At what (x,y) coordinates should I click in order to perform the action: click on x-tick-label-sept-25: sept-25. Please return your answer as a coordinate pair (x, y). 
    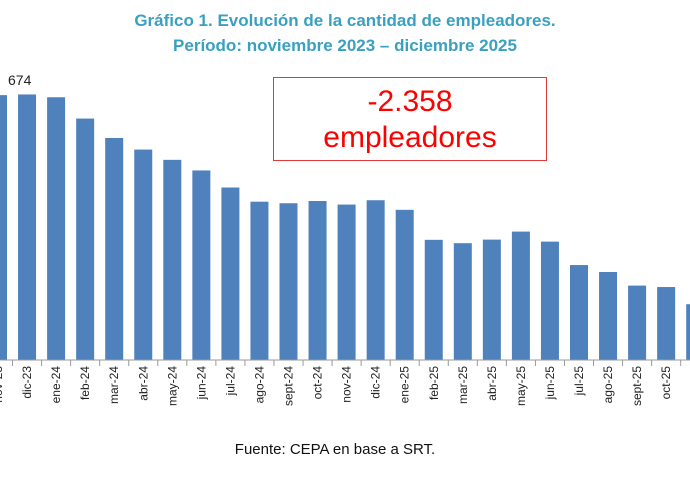
    Looking at the image, I should click on (637, 386).